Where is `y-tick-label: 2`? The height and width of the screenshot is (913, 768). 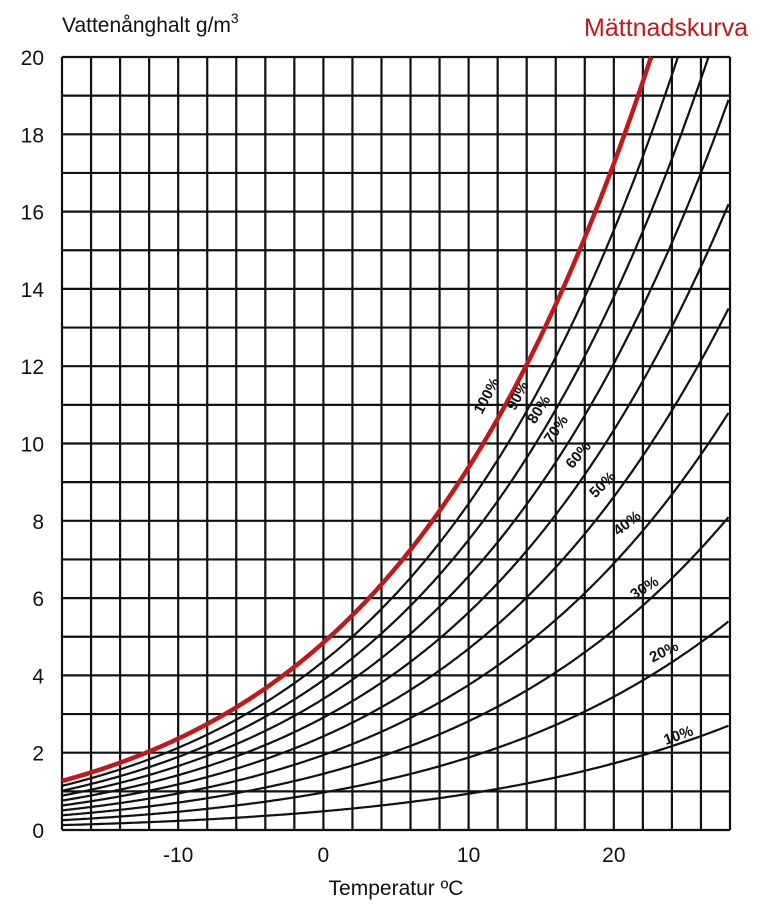
y-tick-label: 2 is located at coordinates (38, 754).